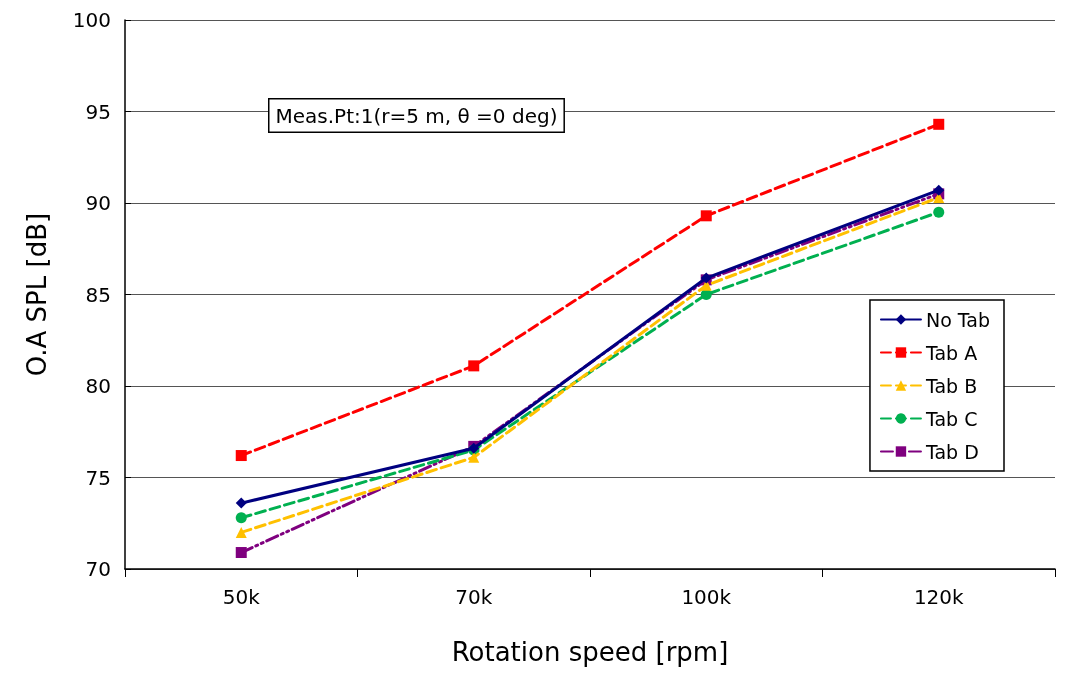 This screenshot has width=1084, height=682. What do you see at coordinates (241, 597) in the screenshot?
I see `x-tick-label: 50k` at bounding box center [241, 597].